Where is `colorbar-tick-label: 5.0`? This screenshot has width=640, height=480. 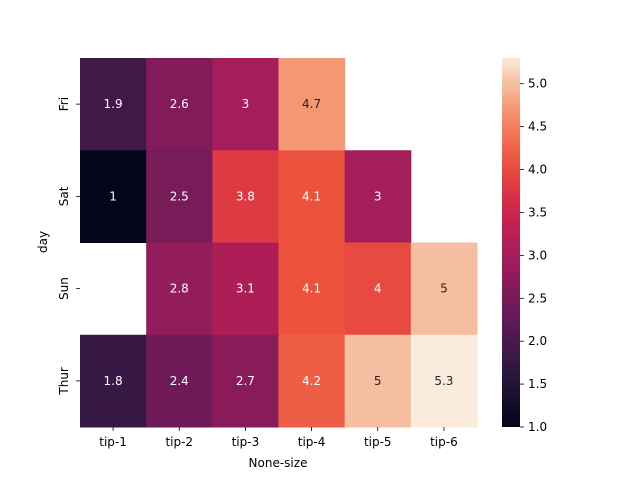 colorbar-tick-label: 5.0 is located at coordinates (537, 84).